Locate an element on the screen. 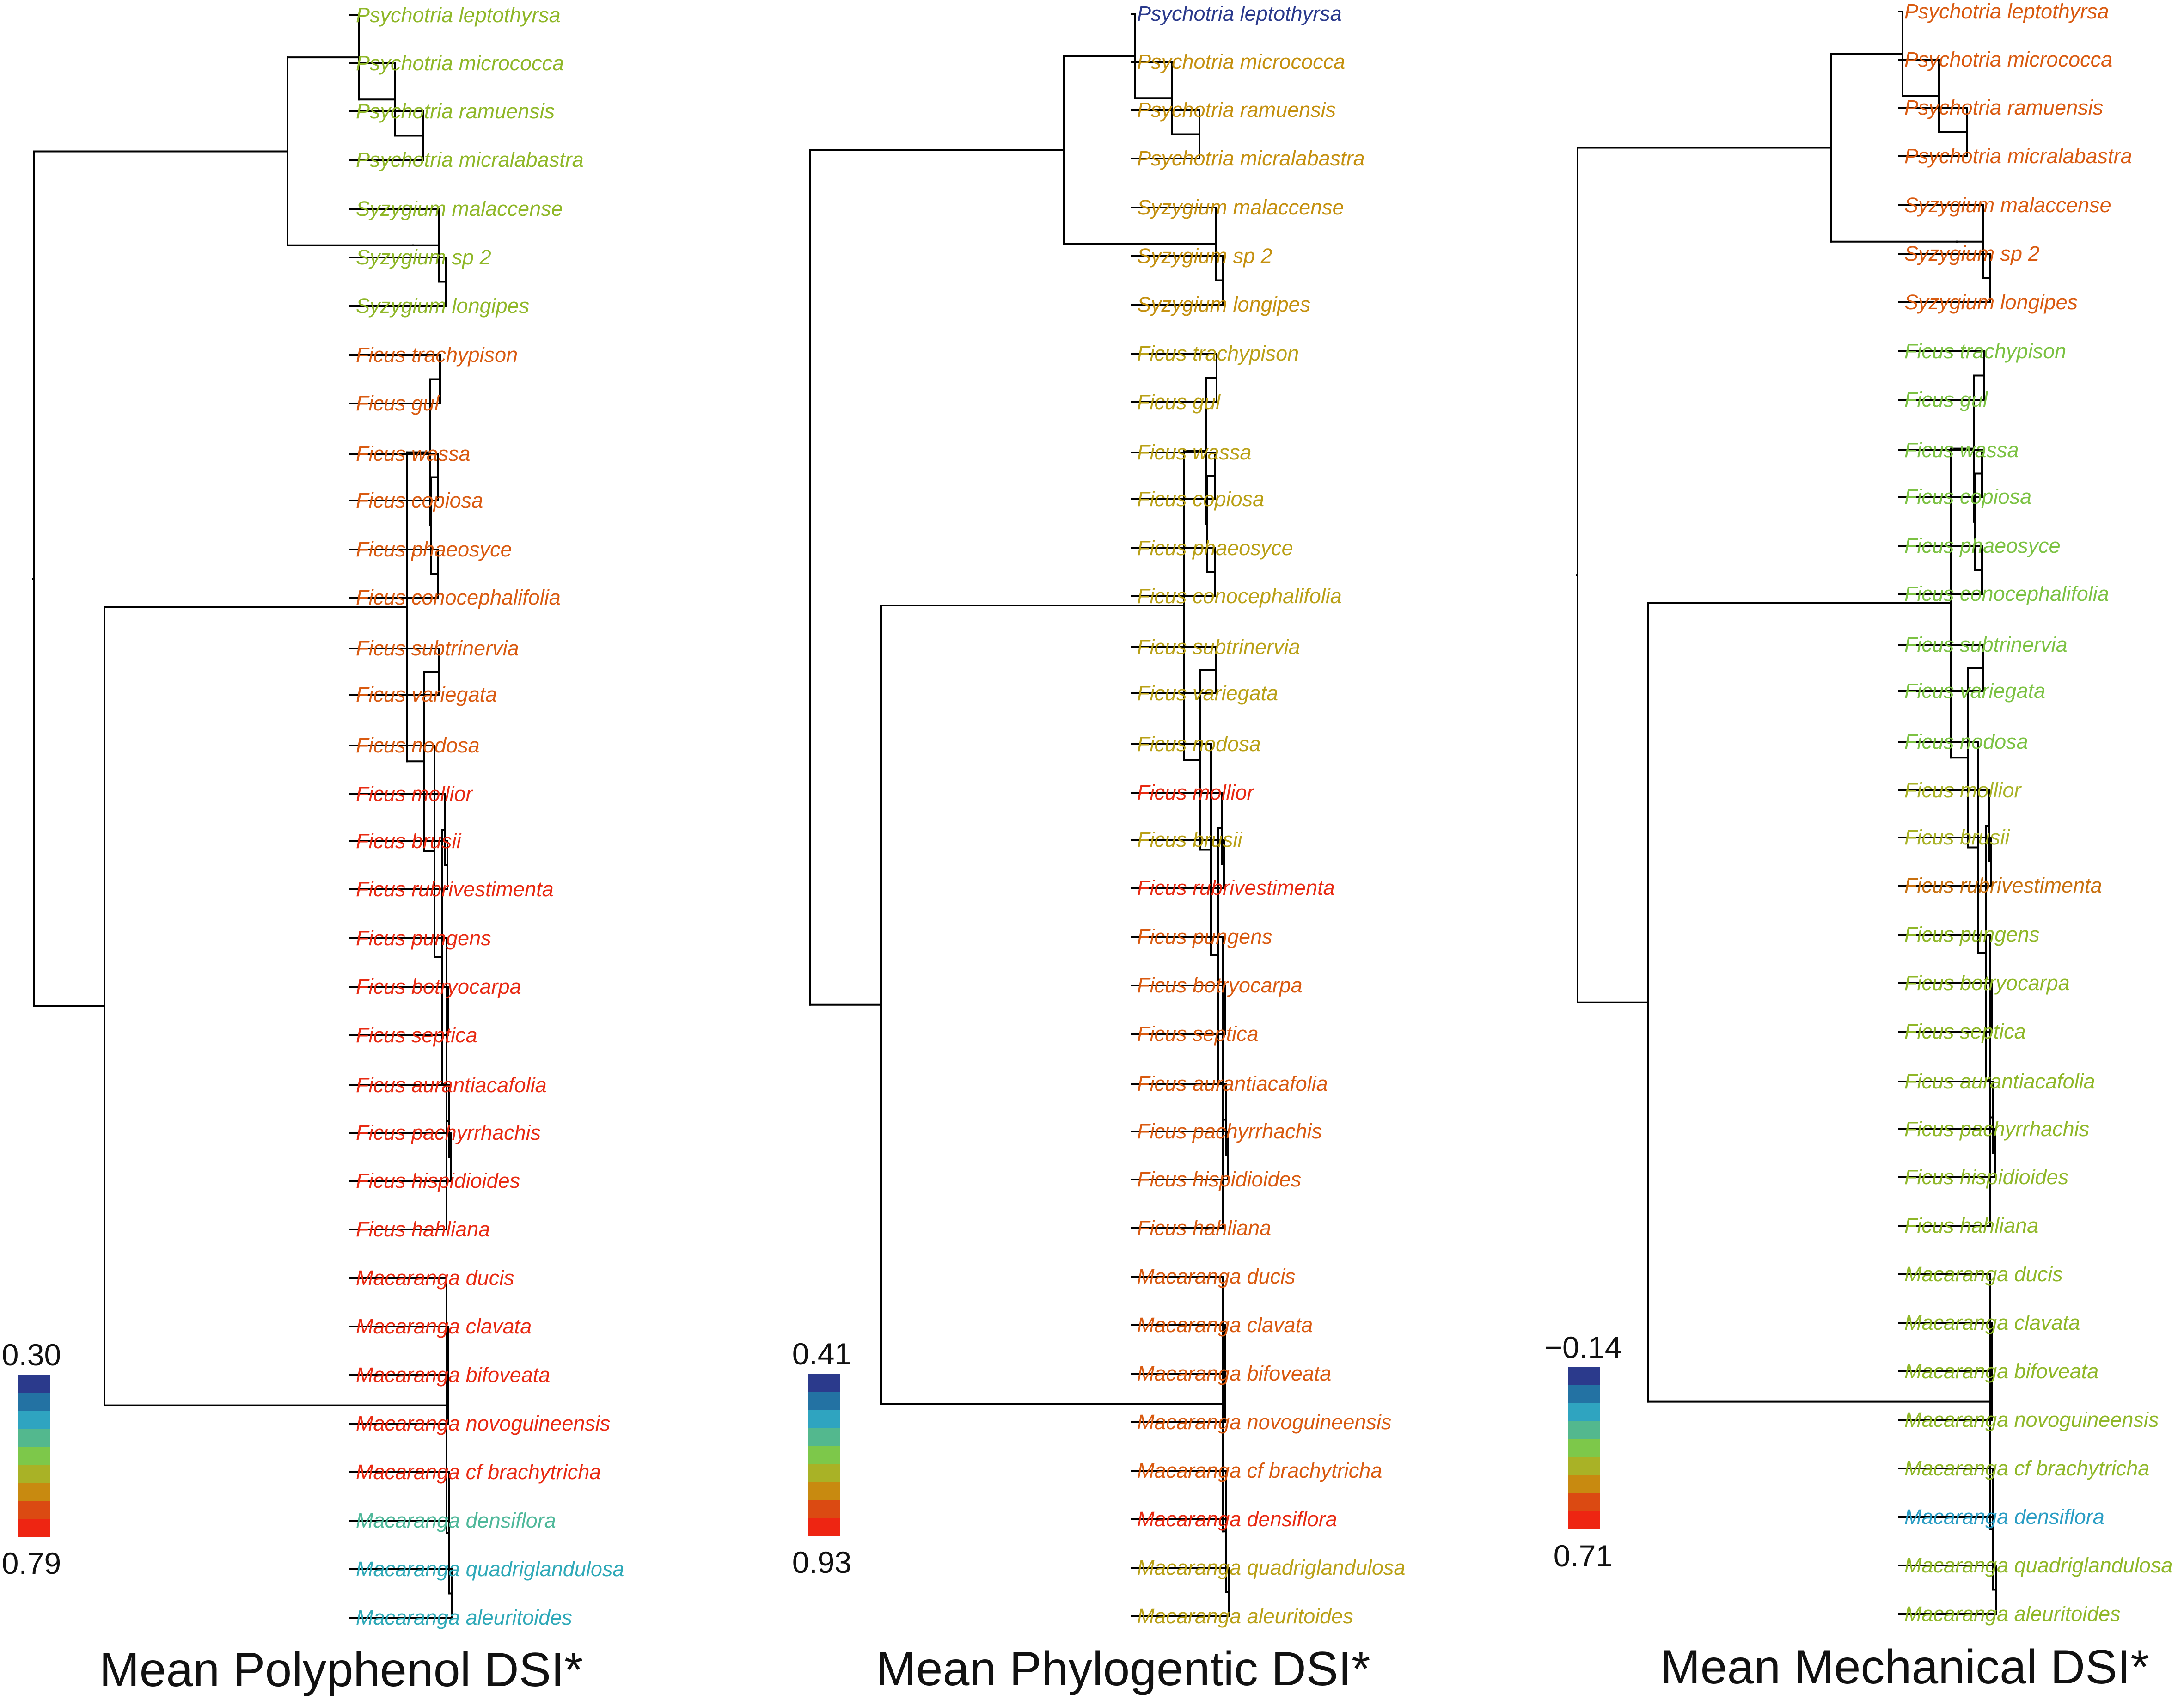 Image resolution: width=2184 pixels, height=1700 pixels. color-scale-mechanical: −0.14 0.71 is located at coordinates (1583, 1451).